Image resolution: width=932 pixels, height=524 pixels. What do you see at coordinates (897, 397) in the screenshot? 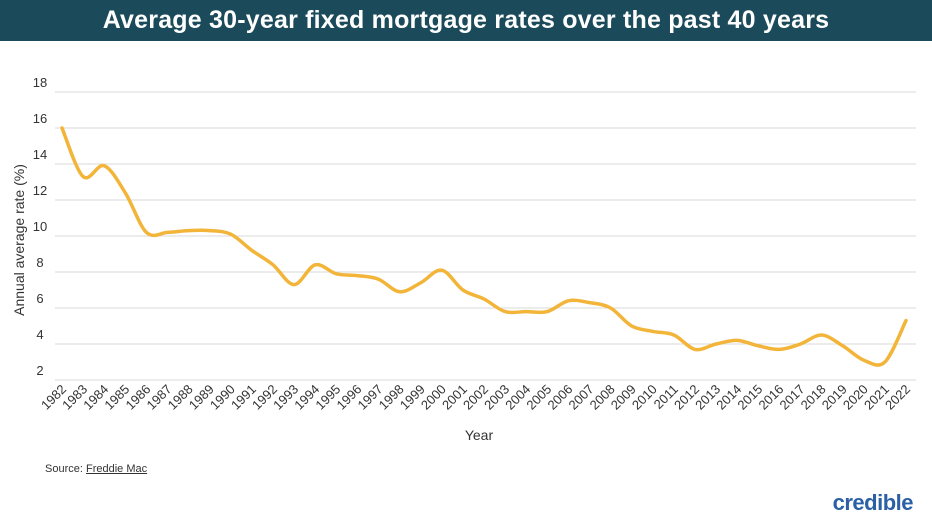
I see `x-tick-label: 2022` at bounding box center [897, 397].